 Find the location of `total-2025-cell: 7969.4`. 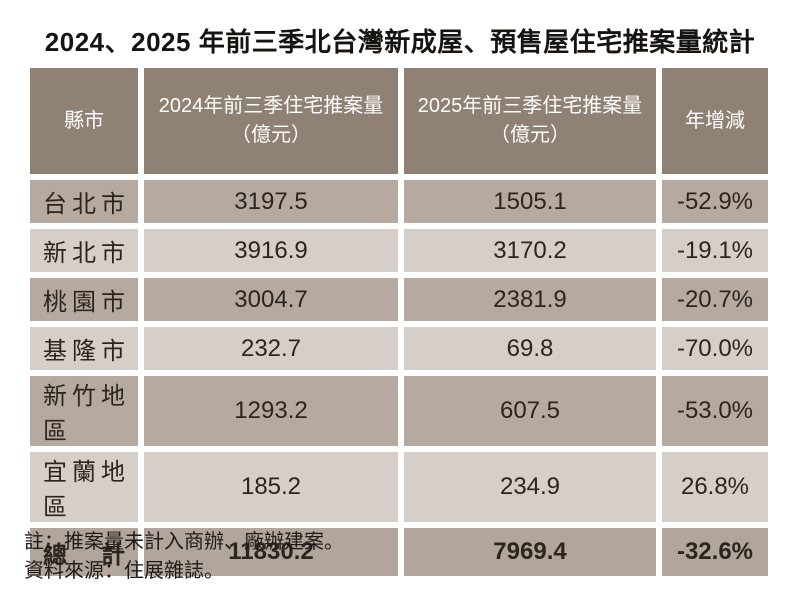

total-2025-cell: 7969.4 is located at coordinates (530, 552).